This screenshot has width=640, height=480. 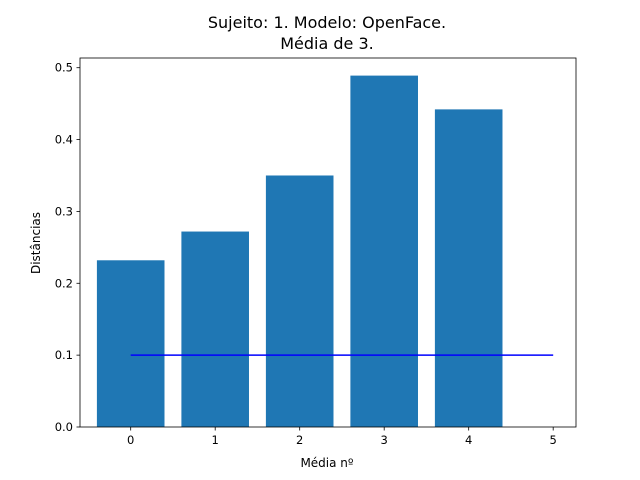 I want to click on x-tick-label: 1, so click(x=215, y=440).